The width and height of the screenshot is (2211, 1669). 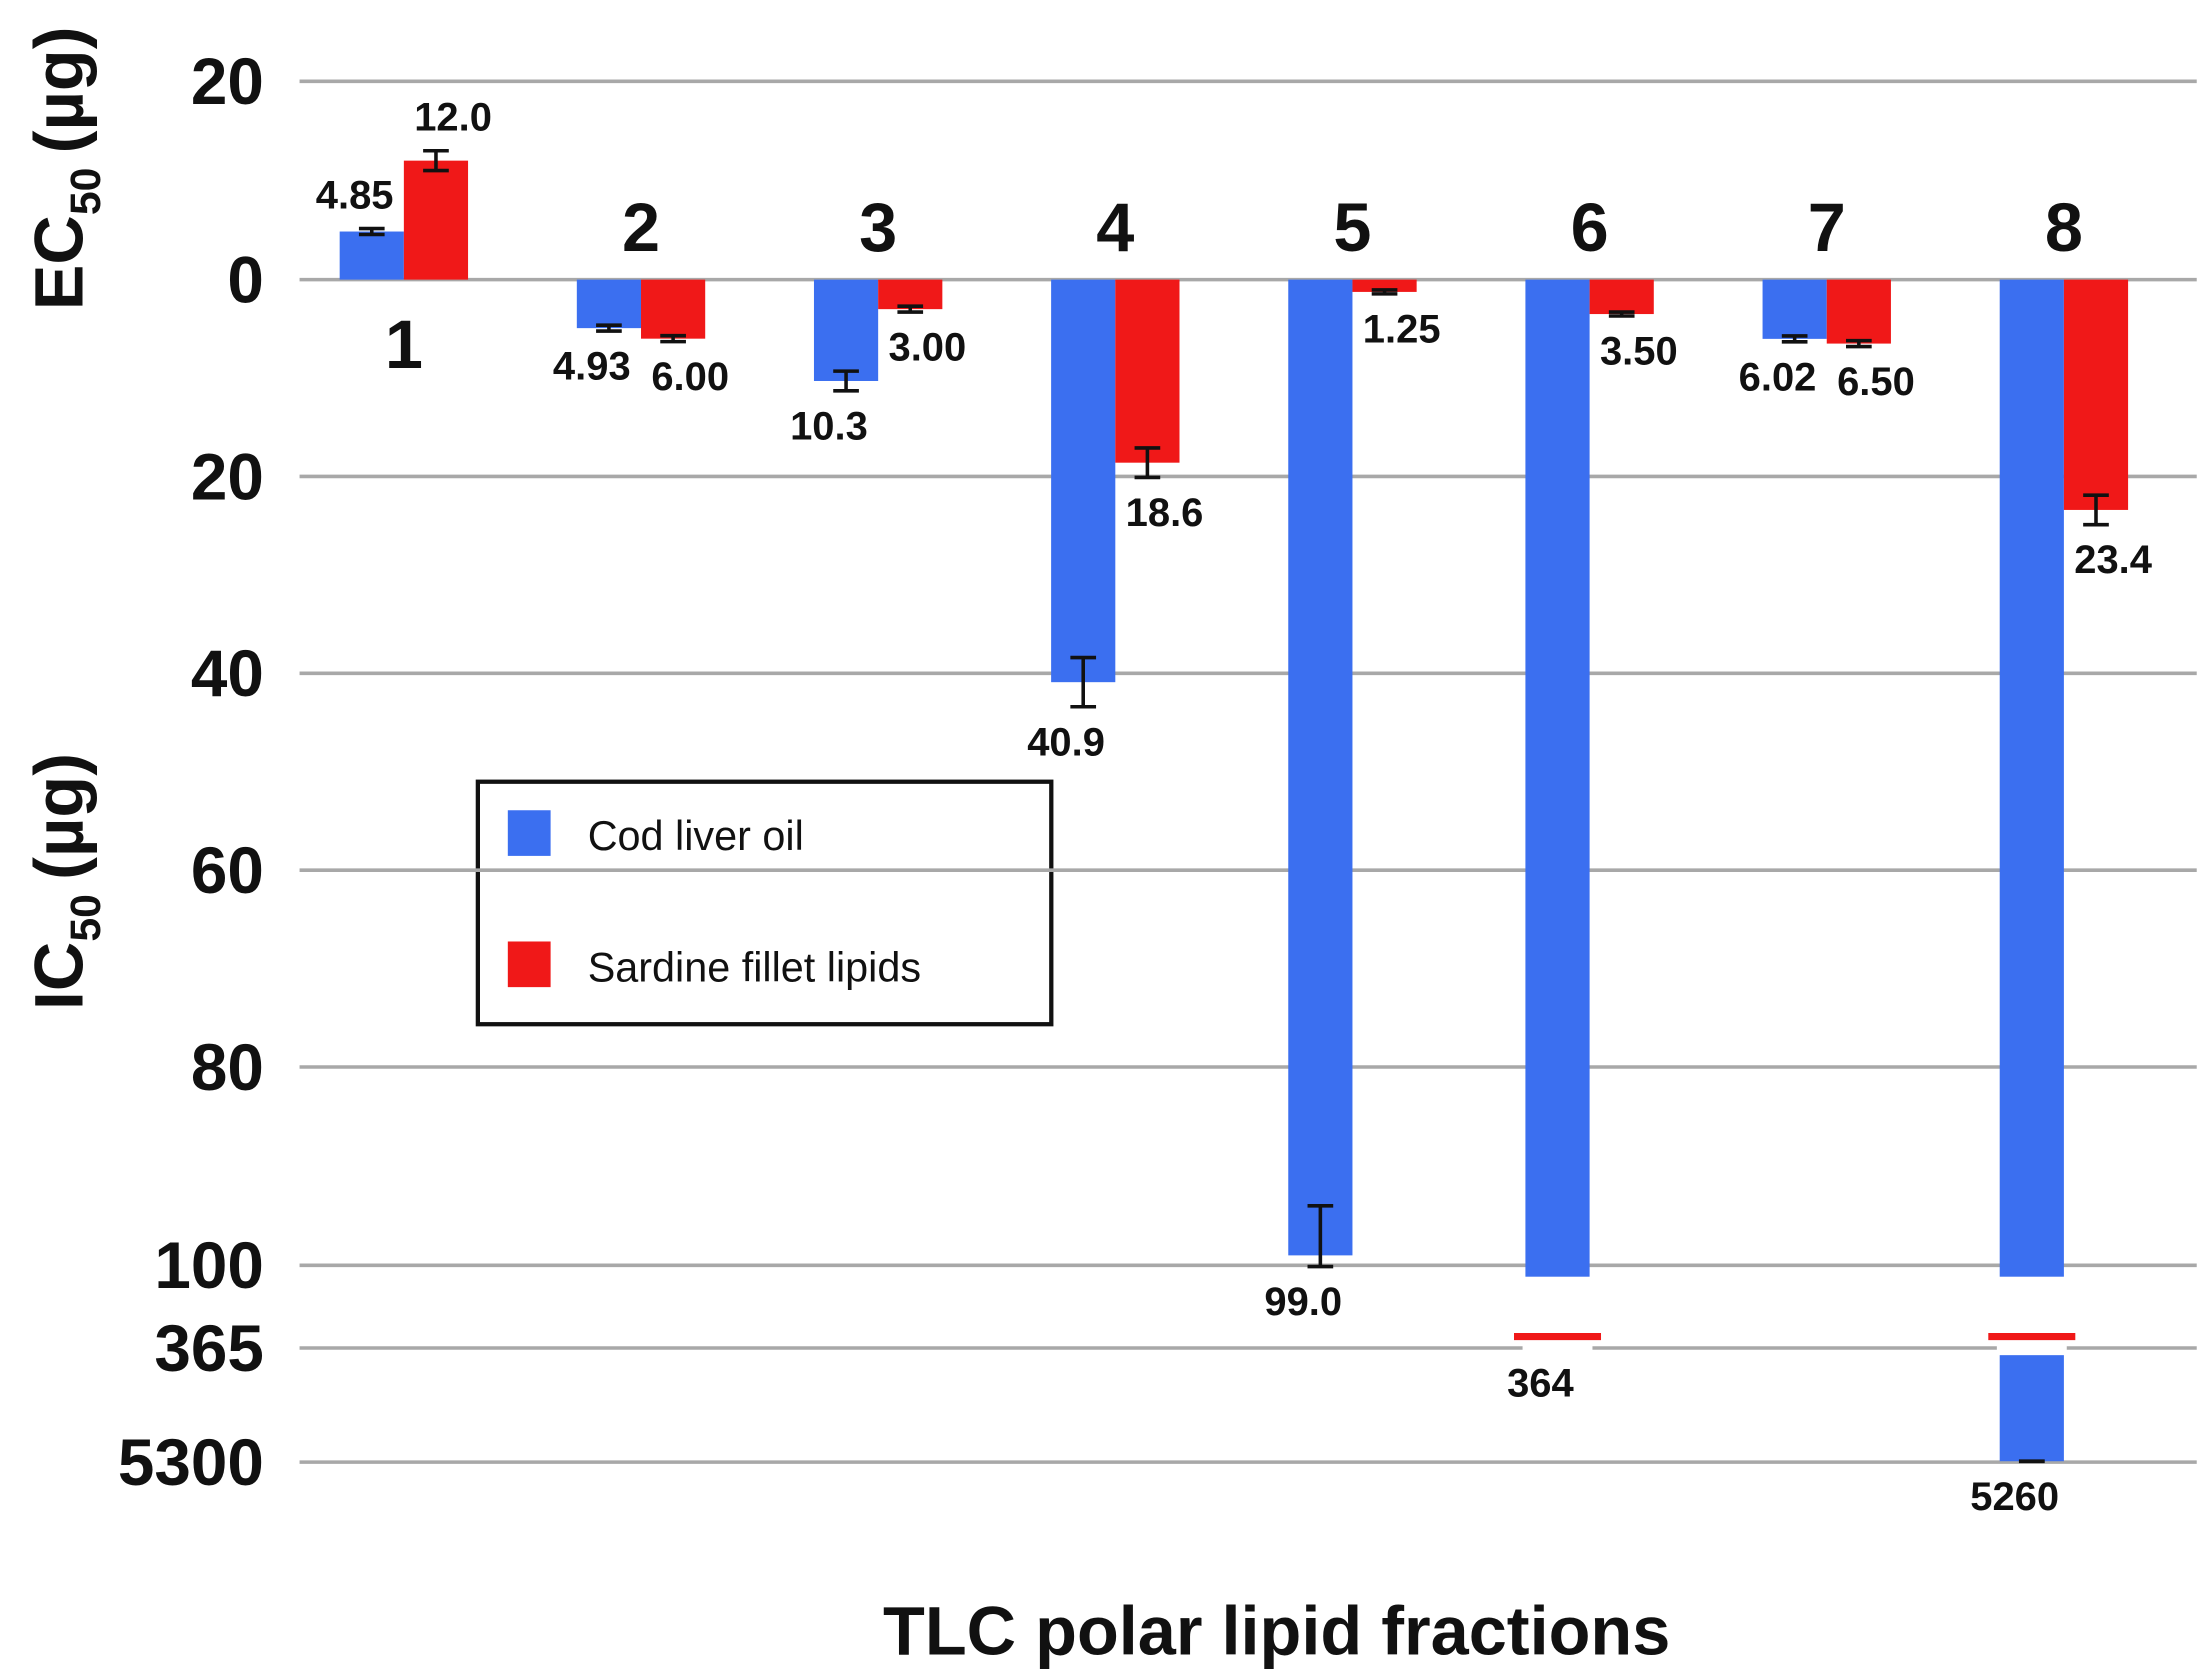 I want to click on value-label: 3.50, so click(x=1639, y=352).